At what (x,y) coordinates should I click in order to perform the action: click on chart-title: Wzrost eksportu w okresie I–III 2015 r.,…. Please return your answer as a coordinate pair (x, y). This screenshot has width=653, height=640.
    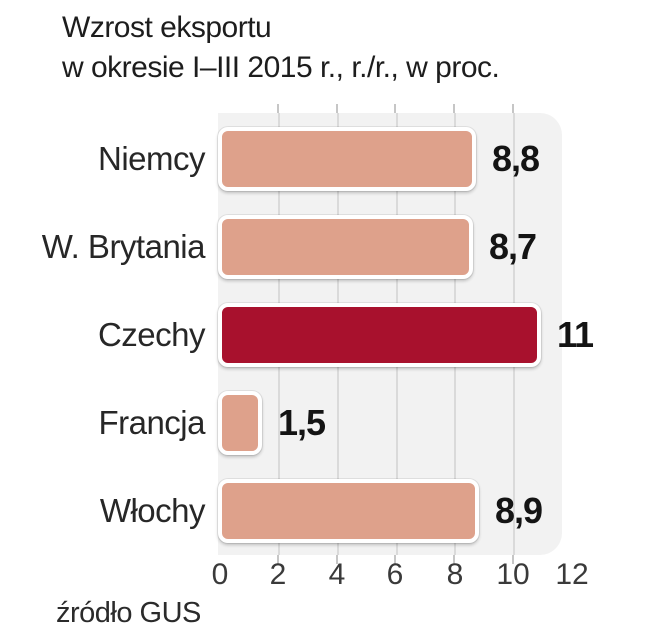
    Looking at the image, I should click on (281, 48).